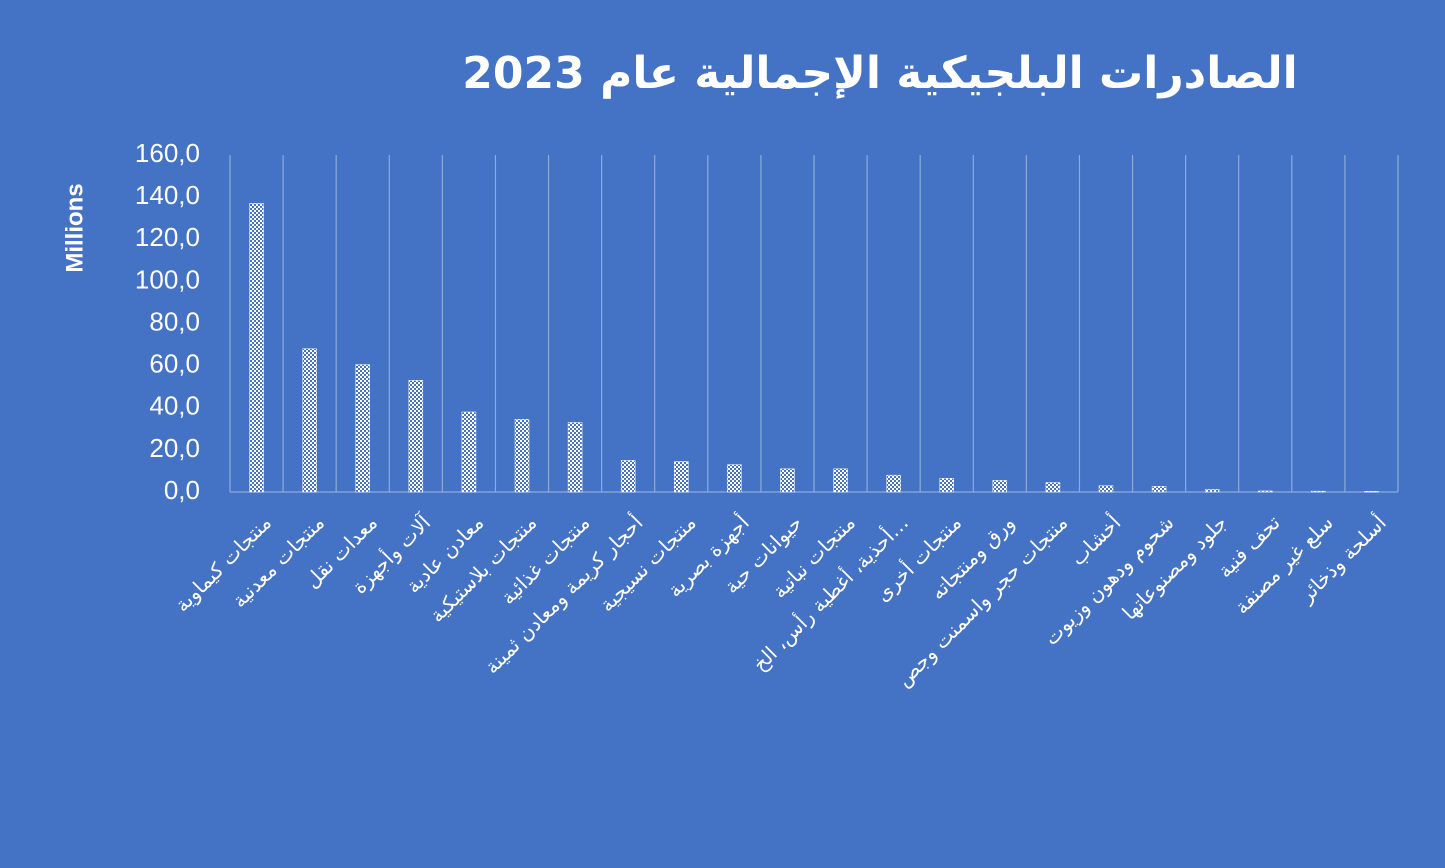 This screenshot has width=1445, height=868. Describe the element at coordinates (174, 406) in the screenshot. I see `y-tick-label: 40,0` at that location.